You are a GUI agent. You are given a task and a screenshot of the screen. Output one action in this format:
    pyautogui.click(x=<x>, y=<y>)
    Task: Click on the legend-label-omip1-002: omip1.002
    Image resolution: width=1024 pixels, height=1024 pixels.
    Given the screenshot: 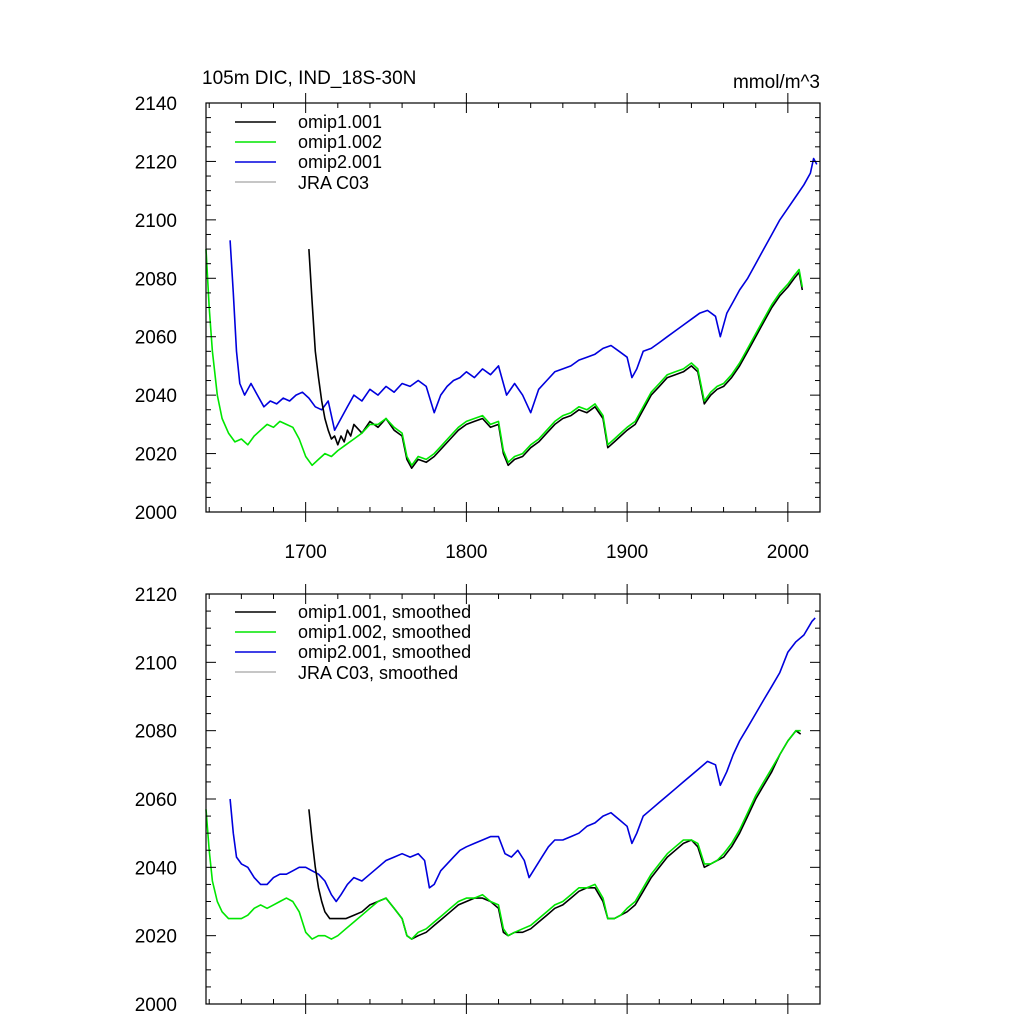 What is the action you would take?
    pyautogui.click(x=340, y=142)
    